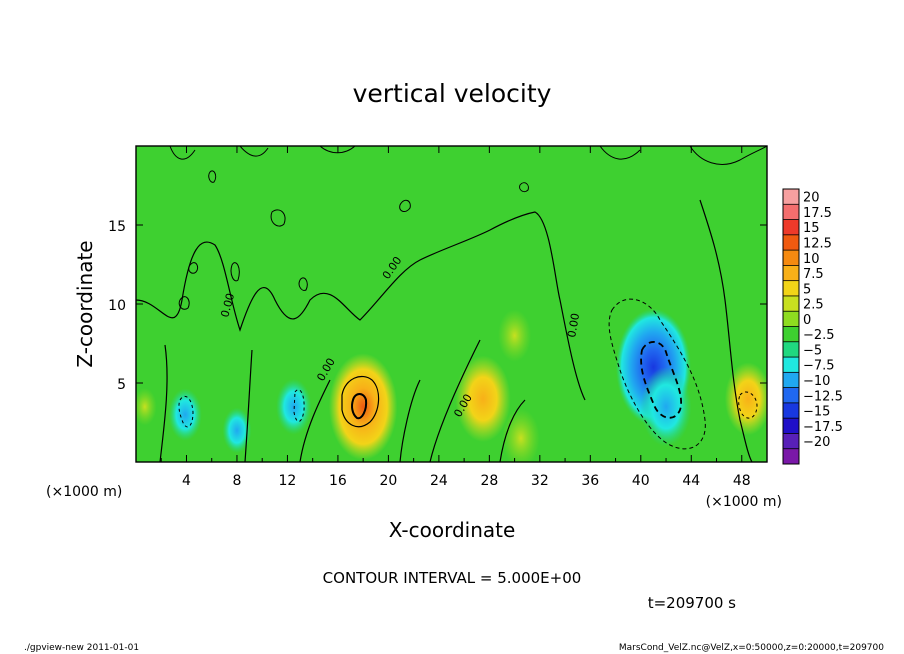 This screenshot has height=654, width=904. Describe the element at coordinates (489, 481) in the screenshot. I see `x-tick-label: 28` at that location.